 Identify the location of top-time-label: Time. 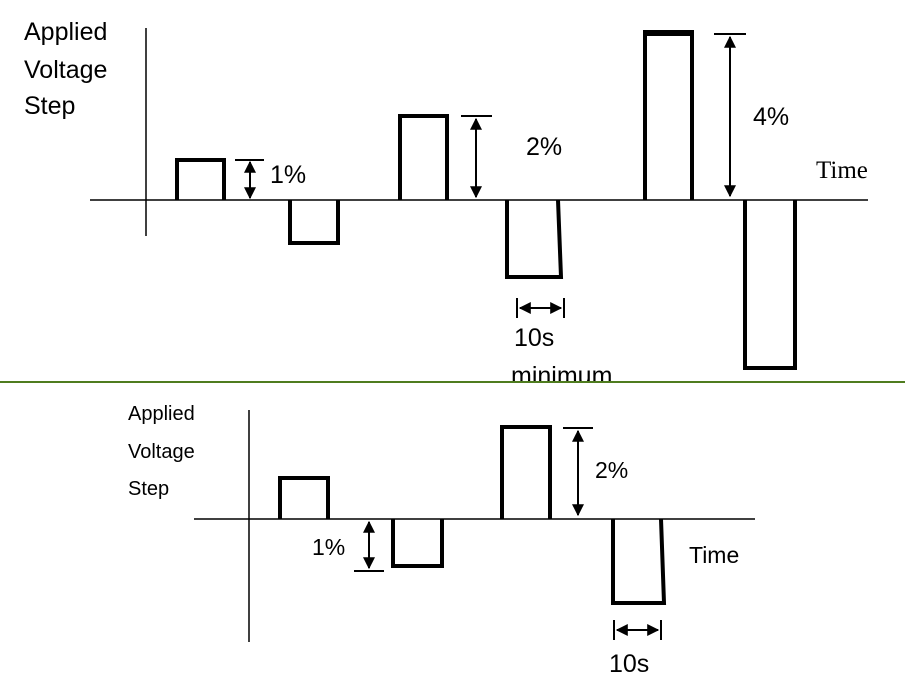
(842, 170).